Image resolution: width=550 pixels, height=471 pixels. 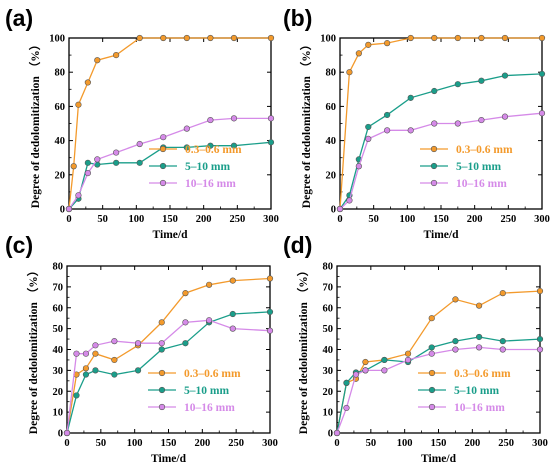 What do you see at coordinates (441, 219) in the screenshot?
I see `x-tick-label: 150` at bounding box center [441, 219].